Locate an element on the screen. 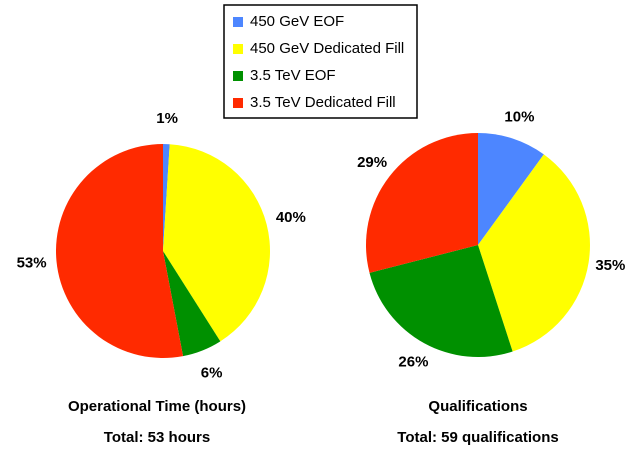  slice-label: 35% is located at coordinates (610, 265).